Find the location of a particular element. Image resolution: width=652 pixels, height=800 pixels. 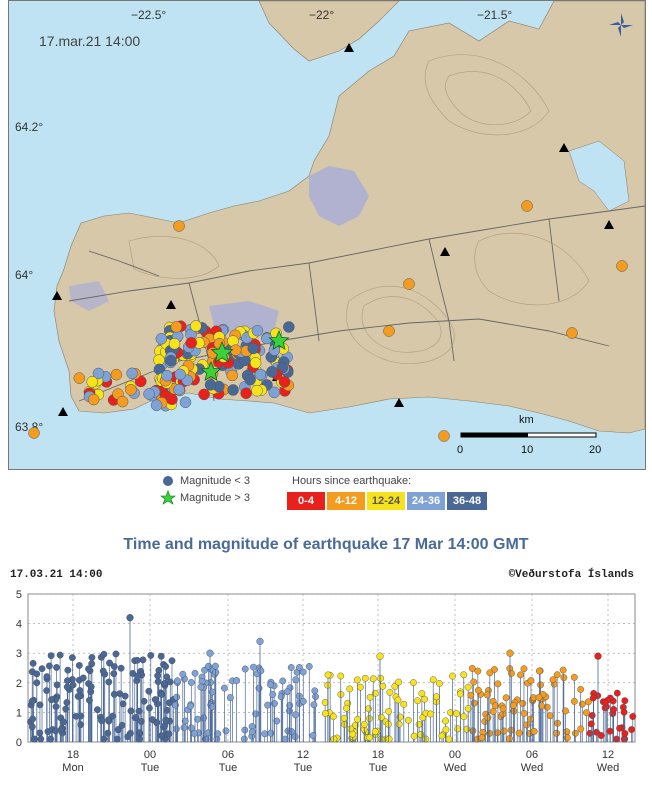

y-tick-label: 5 is located at coordinates (19, 595).